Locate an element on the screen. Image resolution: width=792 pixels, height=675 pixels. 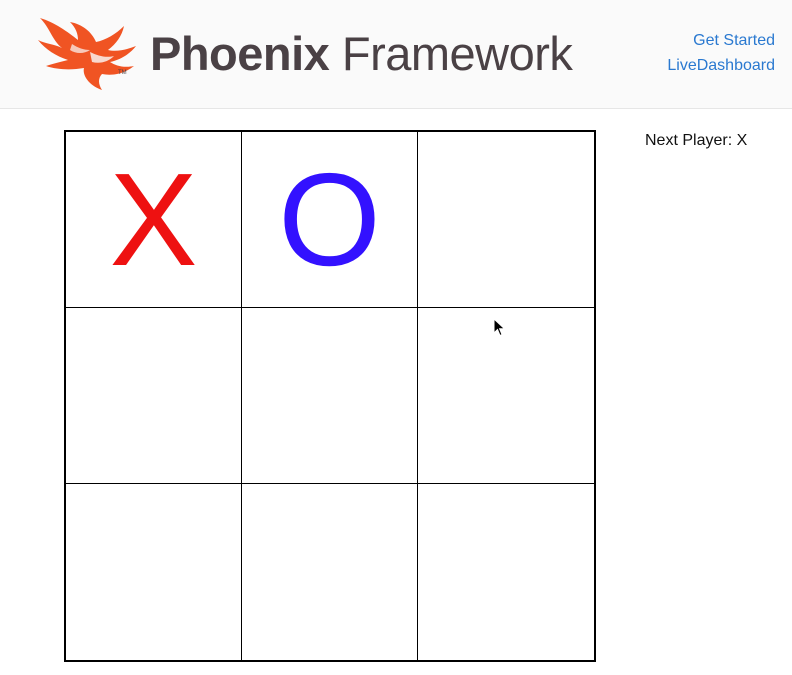
phoenix-bird-icon: TM is located at coordinates (87, 54).